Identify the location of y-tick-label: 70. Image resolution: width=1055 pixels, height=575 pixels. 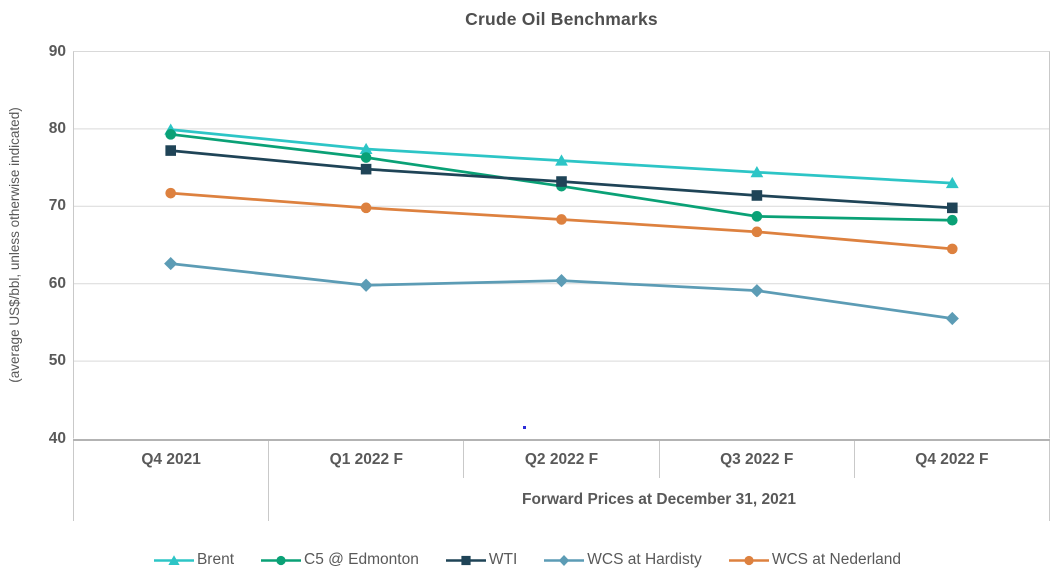
(57, 206).